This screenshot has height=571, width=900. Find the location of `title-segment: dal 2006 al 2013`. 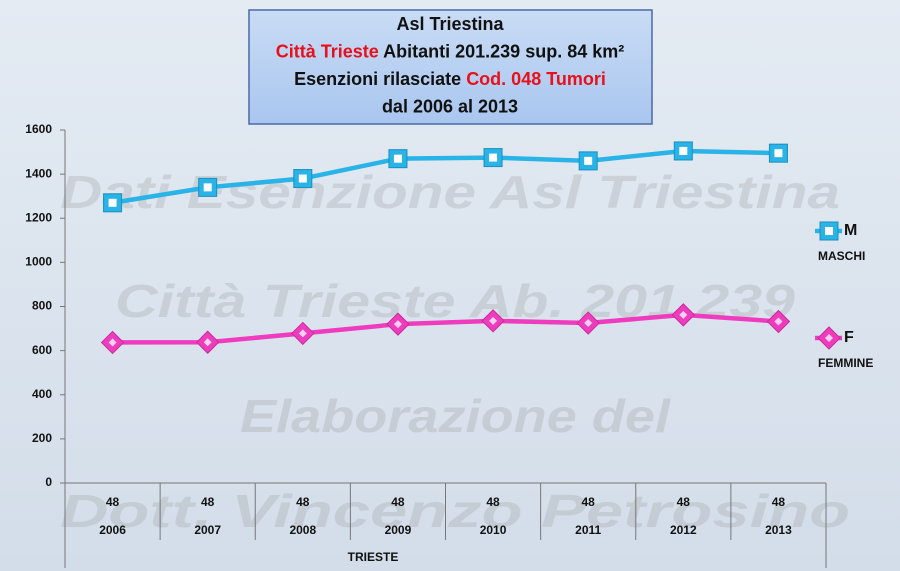

title-segment: dal 2006 al 2013 is located at coordinates (450, 106).